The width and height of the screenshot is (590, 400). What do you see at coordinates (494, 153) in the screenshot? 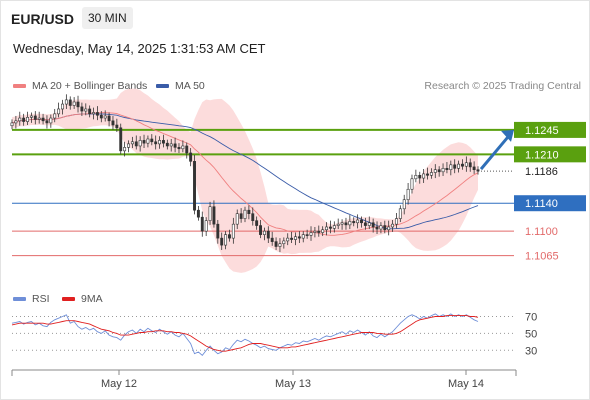
I see `forecast-arrow-shaft` at bounding box center [494, 153].